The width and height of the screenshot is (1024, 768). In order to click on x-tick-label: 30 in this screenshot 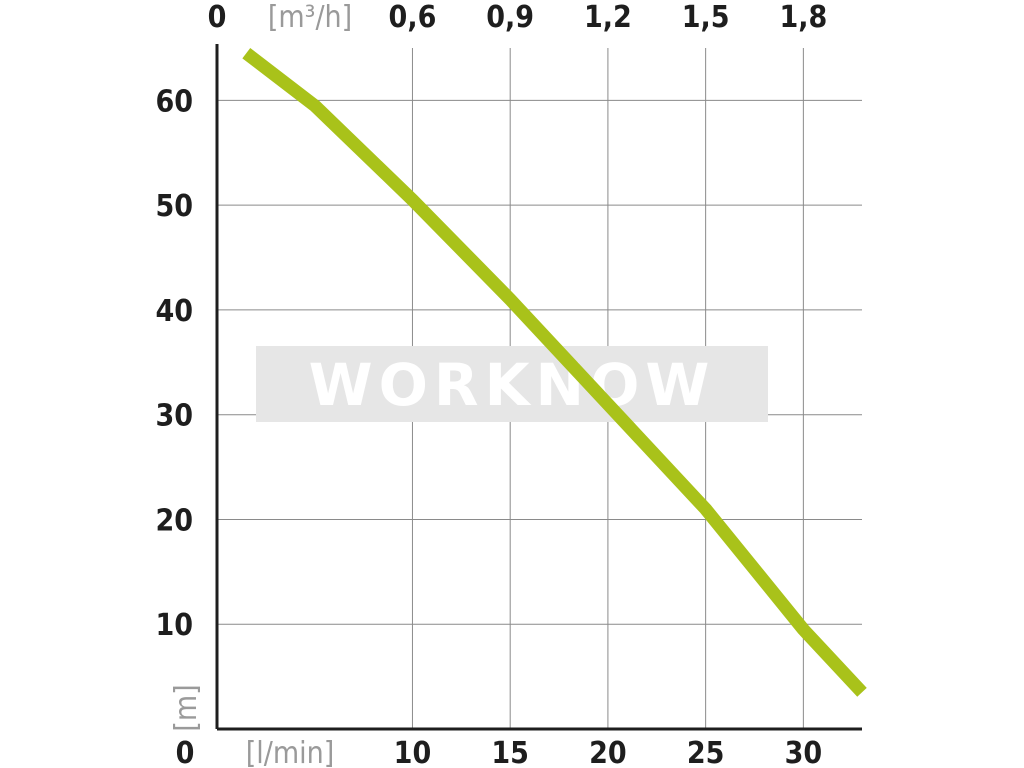, I will do `click(804, 752)`.